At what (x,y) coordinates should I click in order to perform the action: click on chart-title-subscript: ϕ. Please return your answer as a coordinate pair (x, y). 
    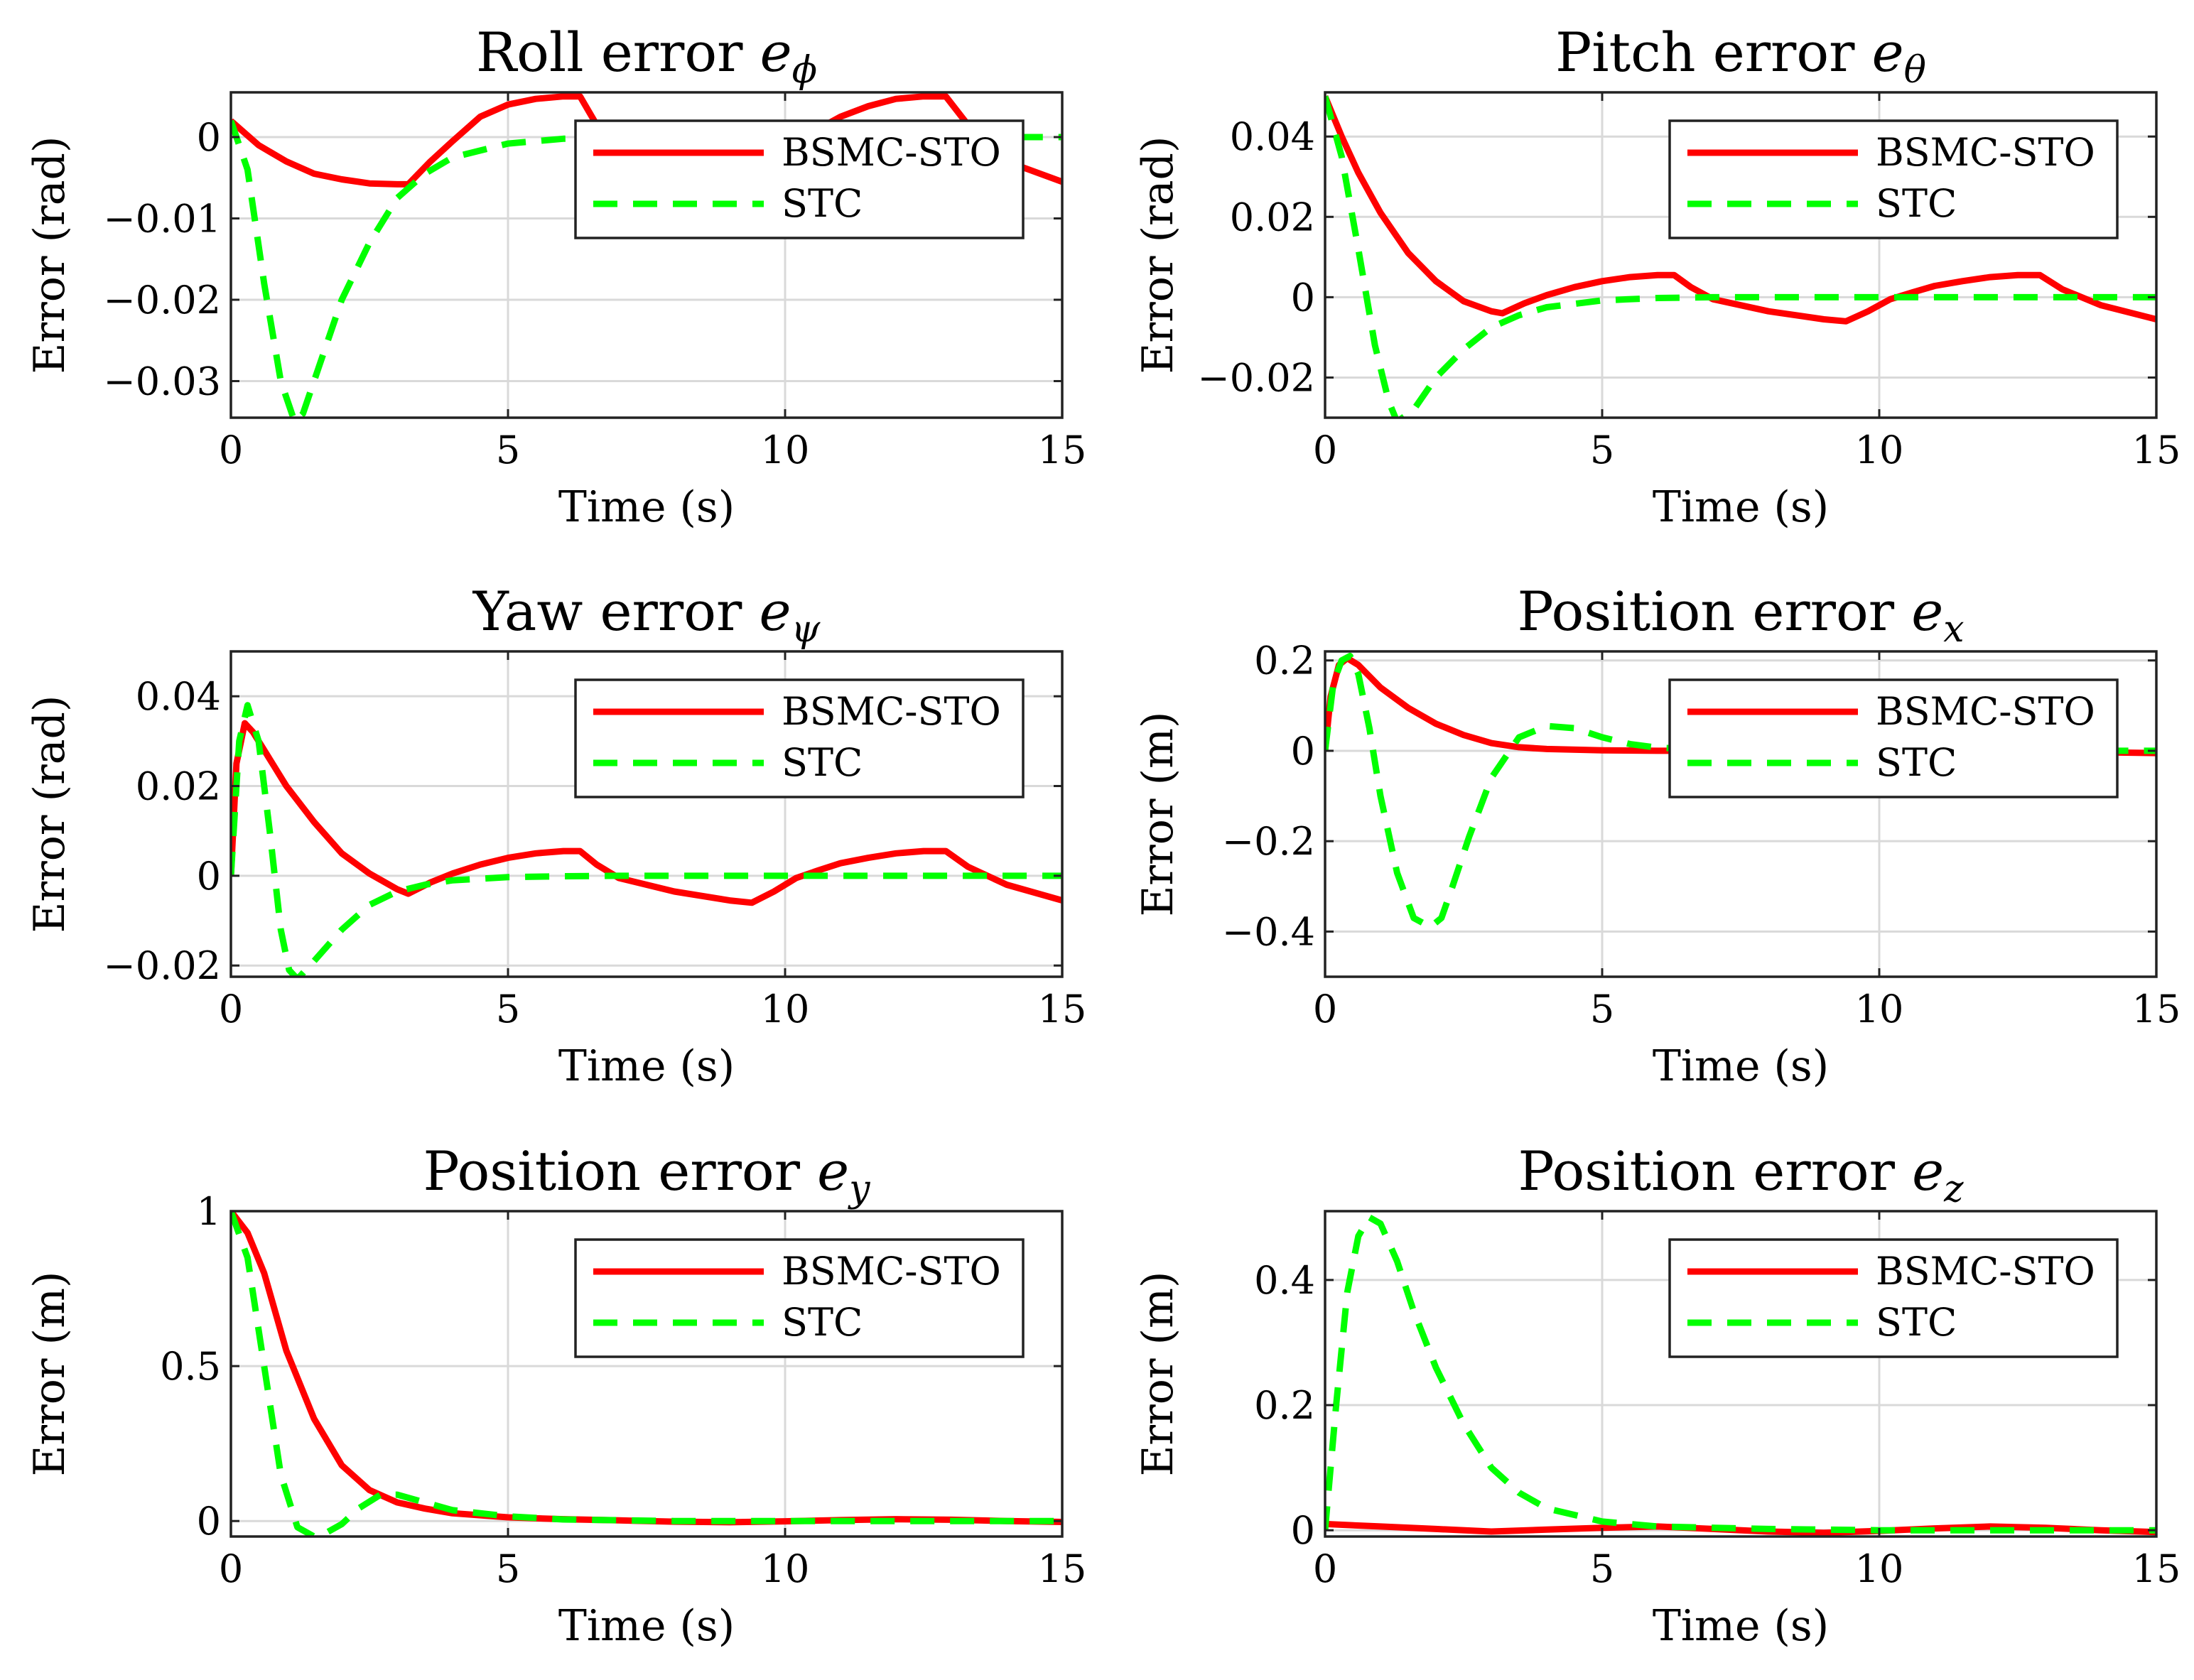
    Looking at the image, I should click on (804, 71).